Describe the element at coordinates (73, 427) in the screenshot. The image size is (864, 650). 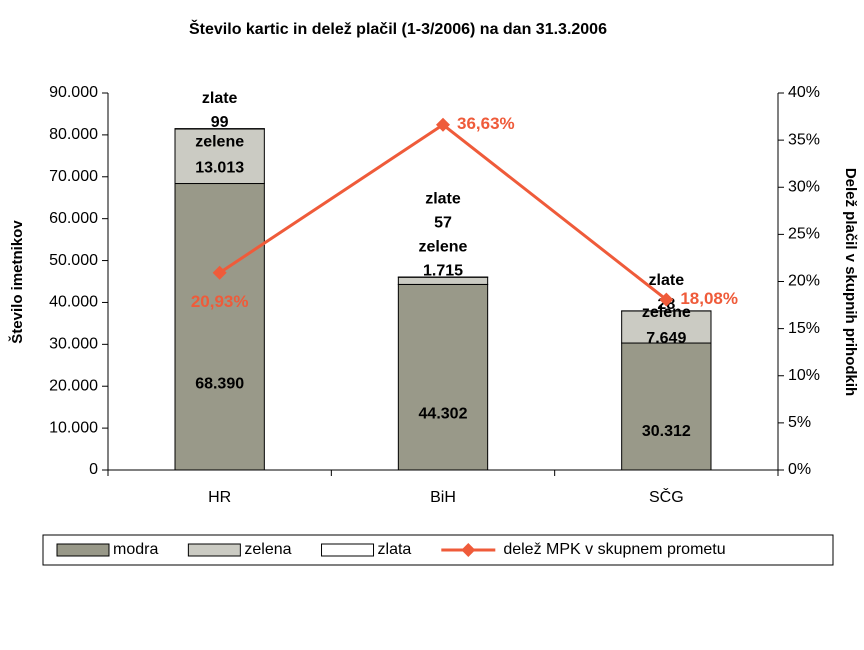
I see `y-tick-label: 10.000` at that location.